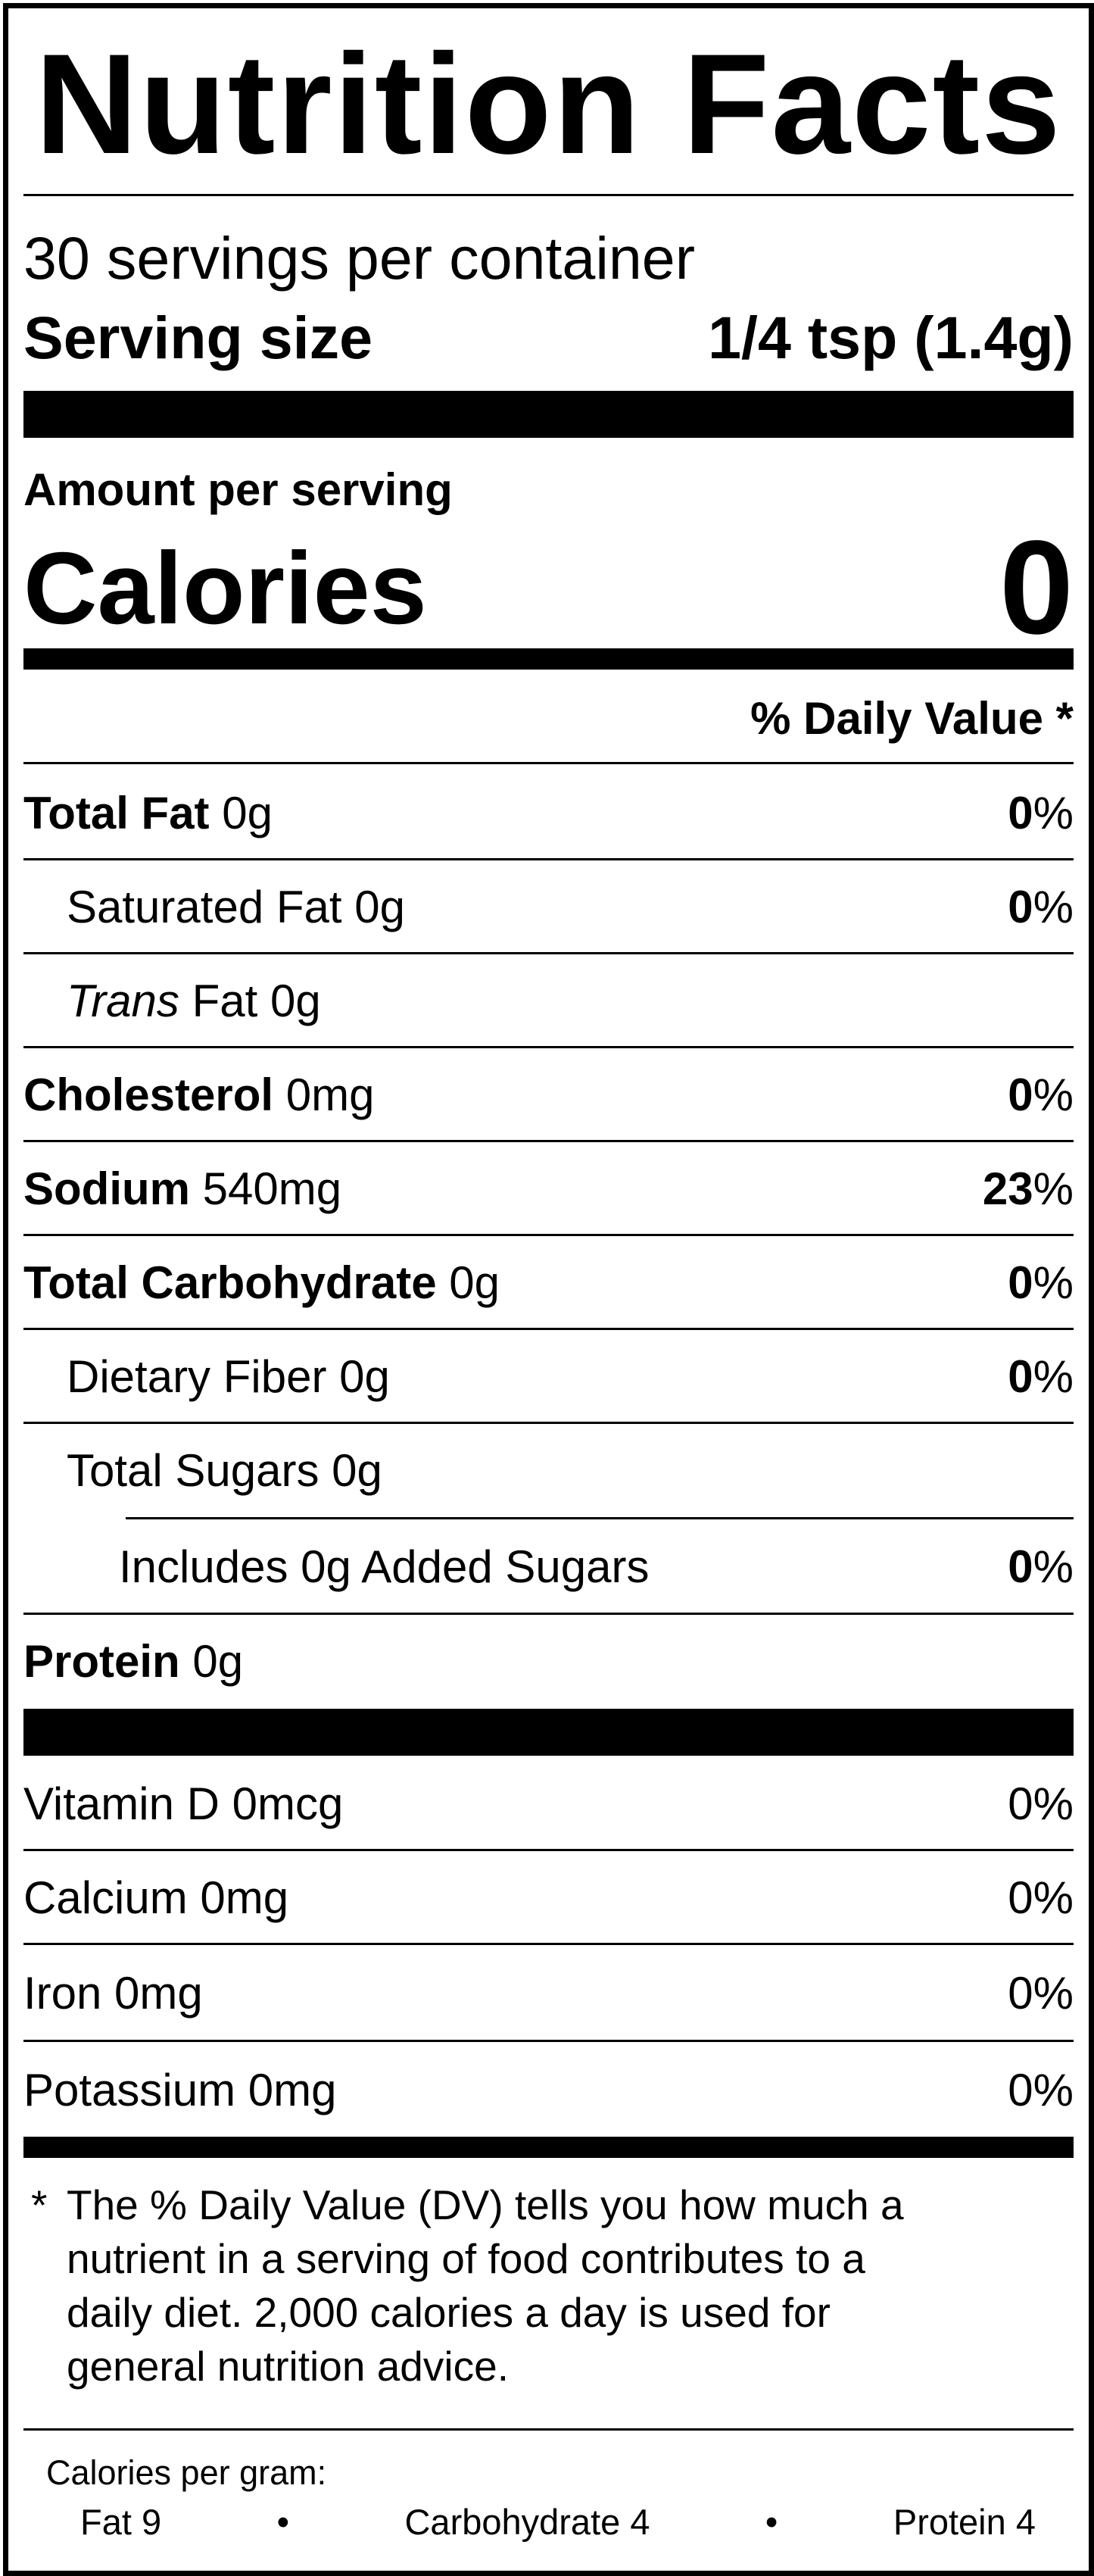 The width and height of the screenshot is (1094, 2576). Describe the element at coordinates (225, 1470) in the screenshot. I see `nutrient-name: Total Sugars 0g` at that location.